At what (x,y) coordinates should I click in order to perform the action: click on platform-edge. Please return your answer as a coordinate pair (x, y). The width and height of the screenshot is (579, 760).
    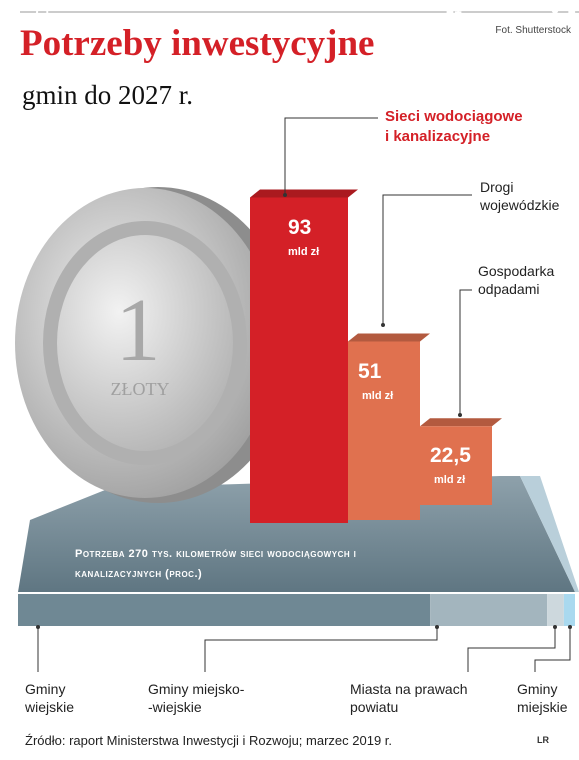
    Looking at the image, I should click on (549, 534).